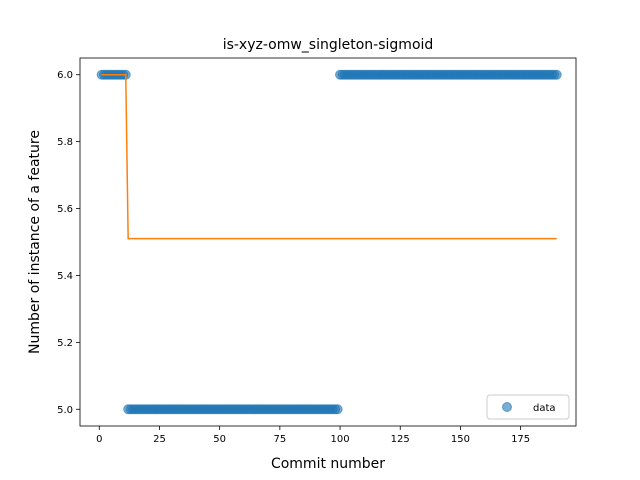 Image resolution: width=640 pixels, height=480 pixels. I want to click on y-tick-label: 5.2, so click(65, 343).